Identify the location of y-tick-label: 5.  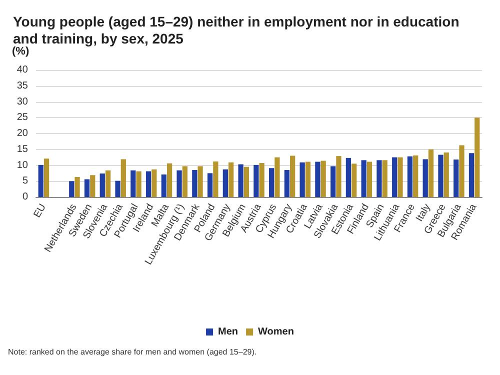
(25, 181).